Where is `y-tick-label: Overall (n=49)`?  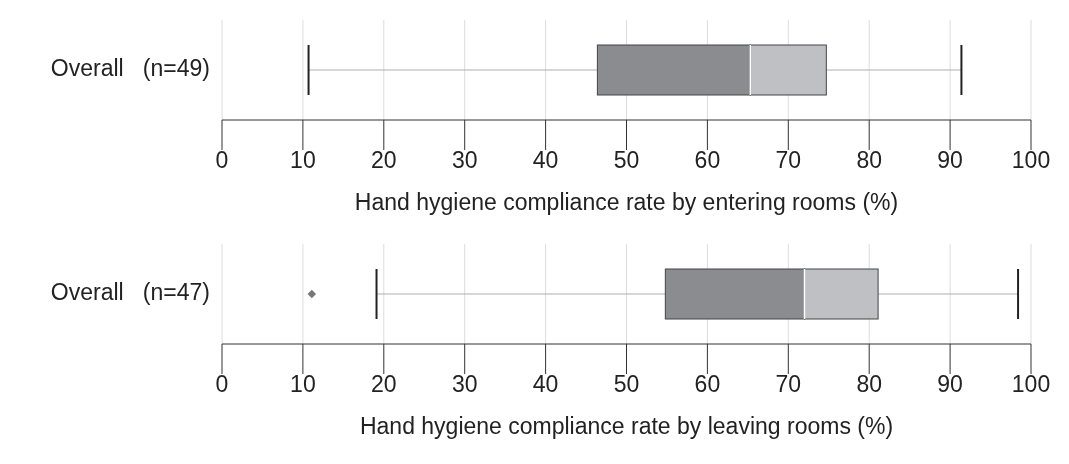 y-tick-label: Overall (n=49) is located at coordinates (130, 68).